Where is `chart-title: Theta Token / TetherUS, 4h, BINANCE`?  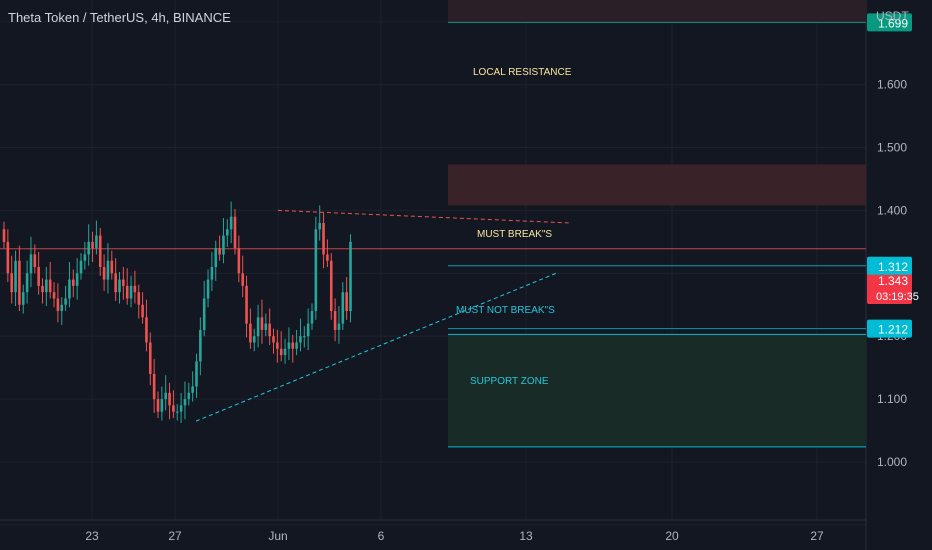
chart-title: Theta Token / TetherUS, 4h, BINANCE is located at coordinates (119, 17).